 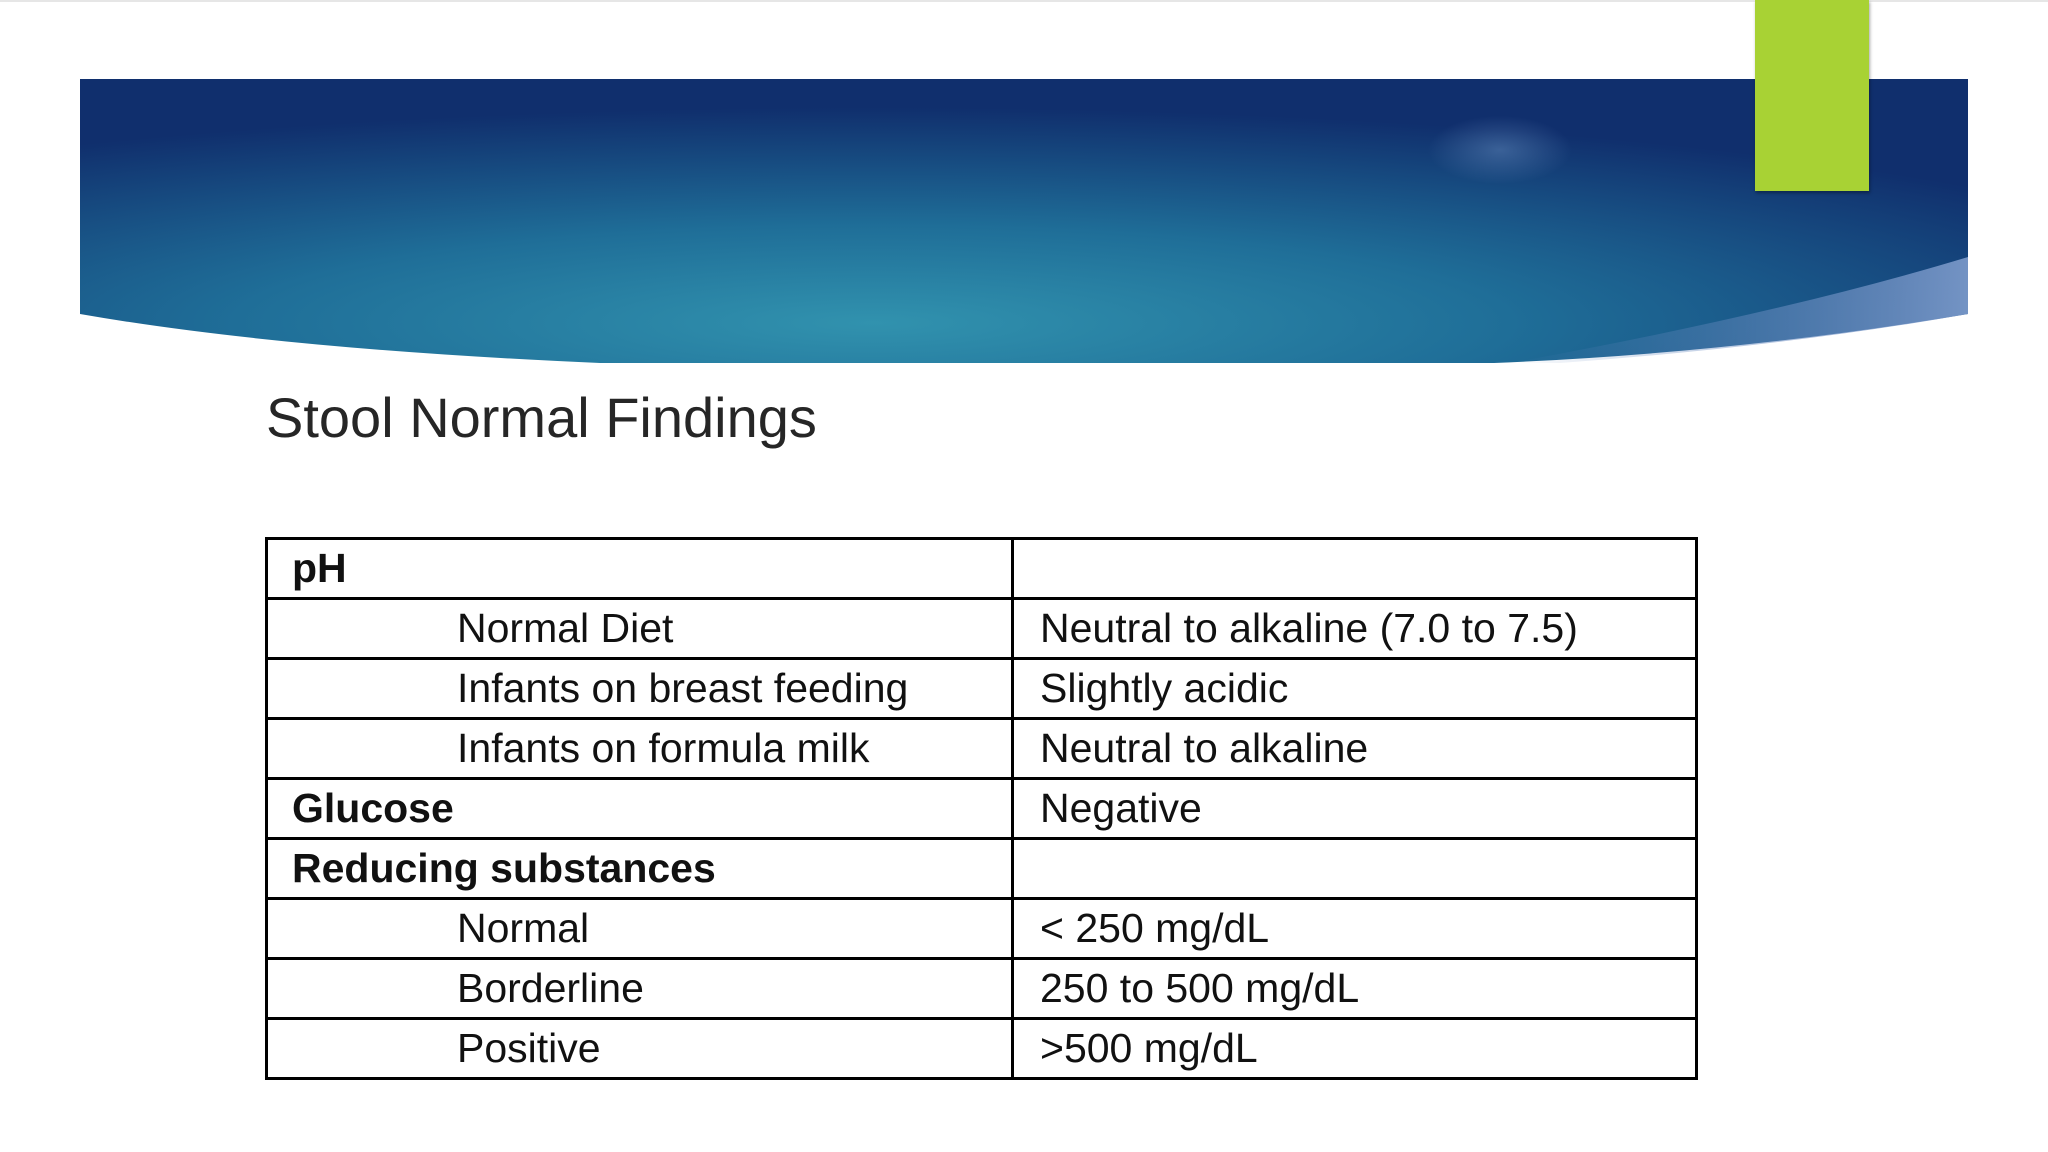 What do you see at coordinates (639, 868) in the screenshot?
I see `parameter-cell: Reducing substances` at bounding box center [639, 868].